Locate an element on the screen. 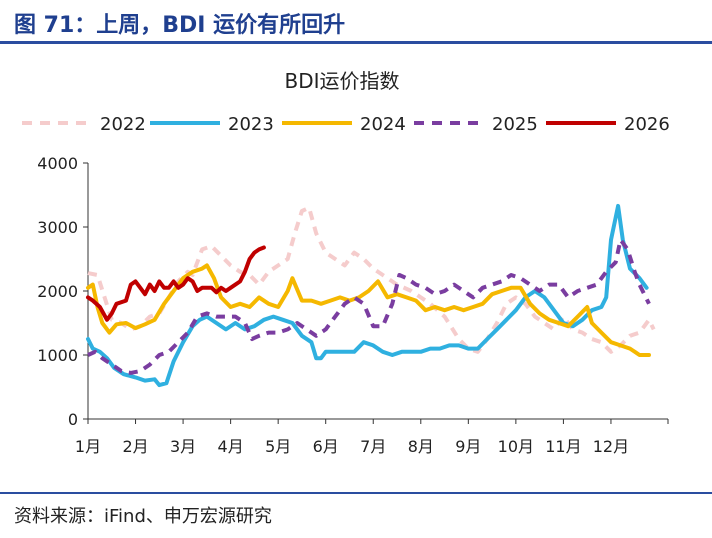 The width and height of the screenshot is (712, 538). figure-header: 图 71：上周，BDI 运价有所回升 is located at coordinates (356, 22).